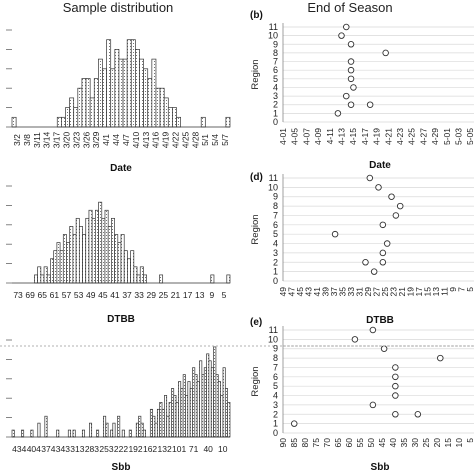 The width and height of the screenshot is (474, 474). Describe the element at coordinates (469, 440) in the screenshot. I see `x-tick-label: 5` at that location.